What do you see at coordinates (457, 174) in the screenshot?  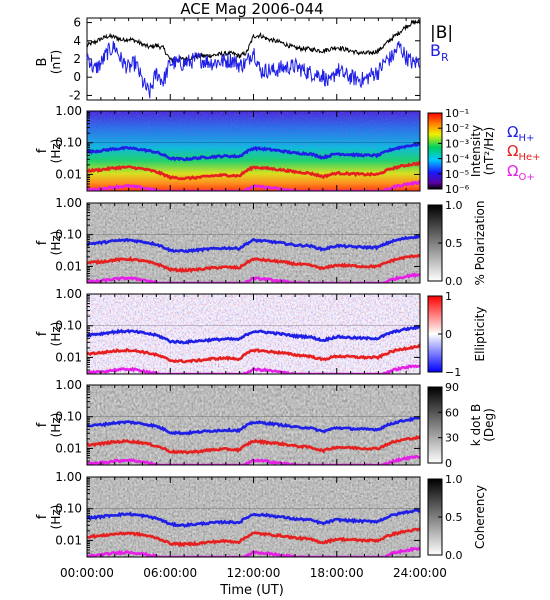 I see `colorbar-tick-label: 10⁻⁵` at bounding box center [457, 174].